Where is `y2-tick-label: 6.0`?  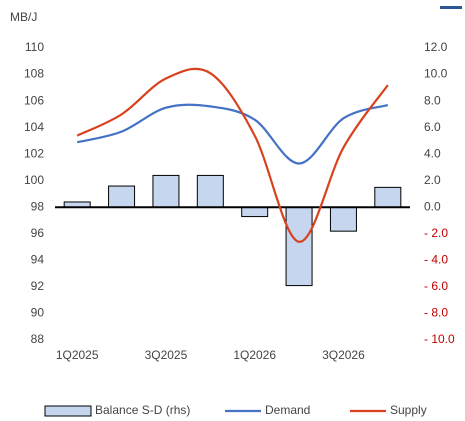
y2-tick-label: 6.0 is located at coordinates (432, 127).